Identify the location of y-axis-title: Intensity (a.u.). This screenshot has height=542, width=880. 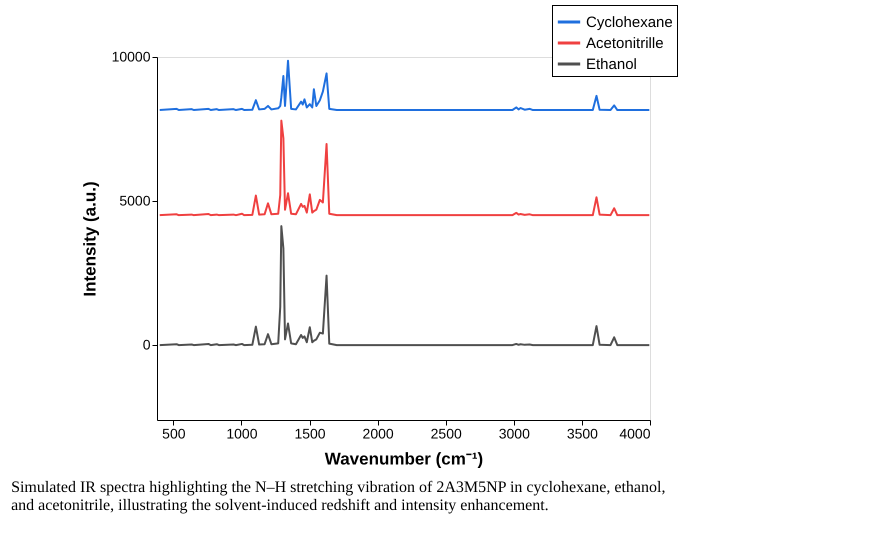
(90, 239).